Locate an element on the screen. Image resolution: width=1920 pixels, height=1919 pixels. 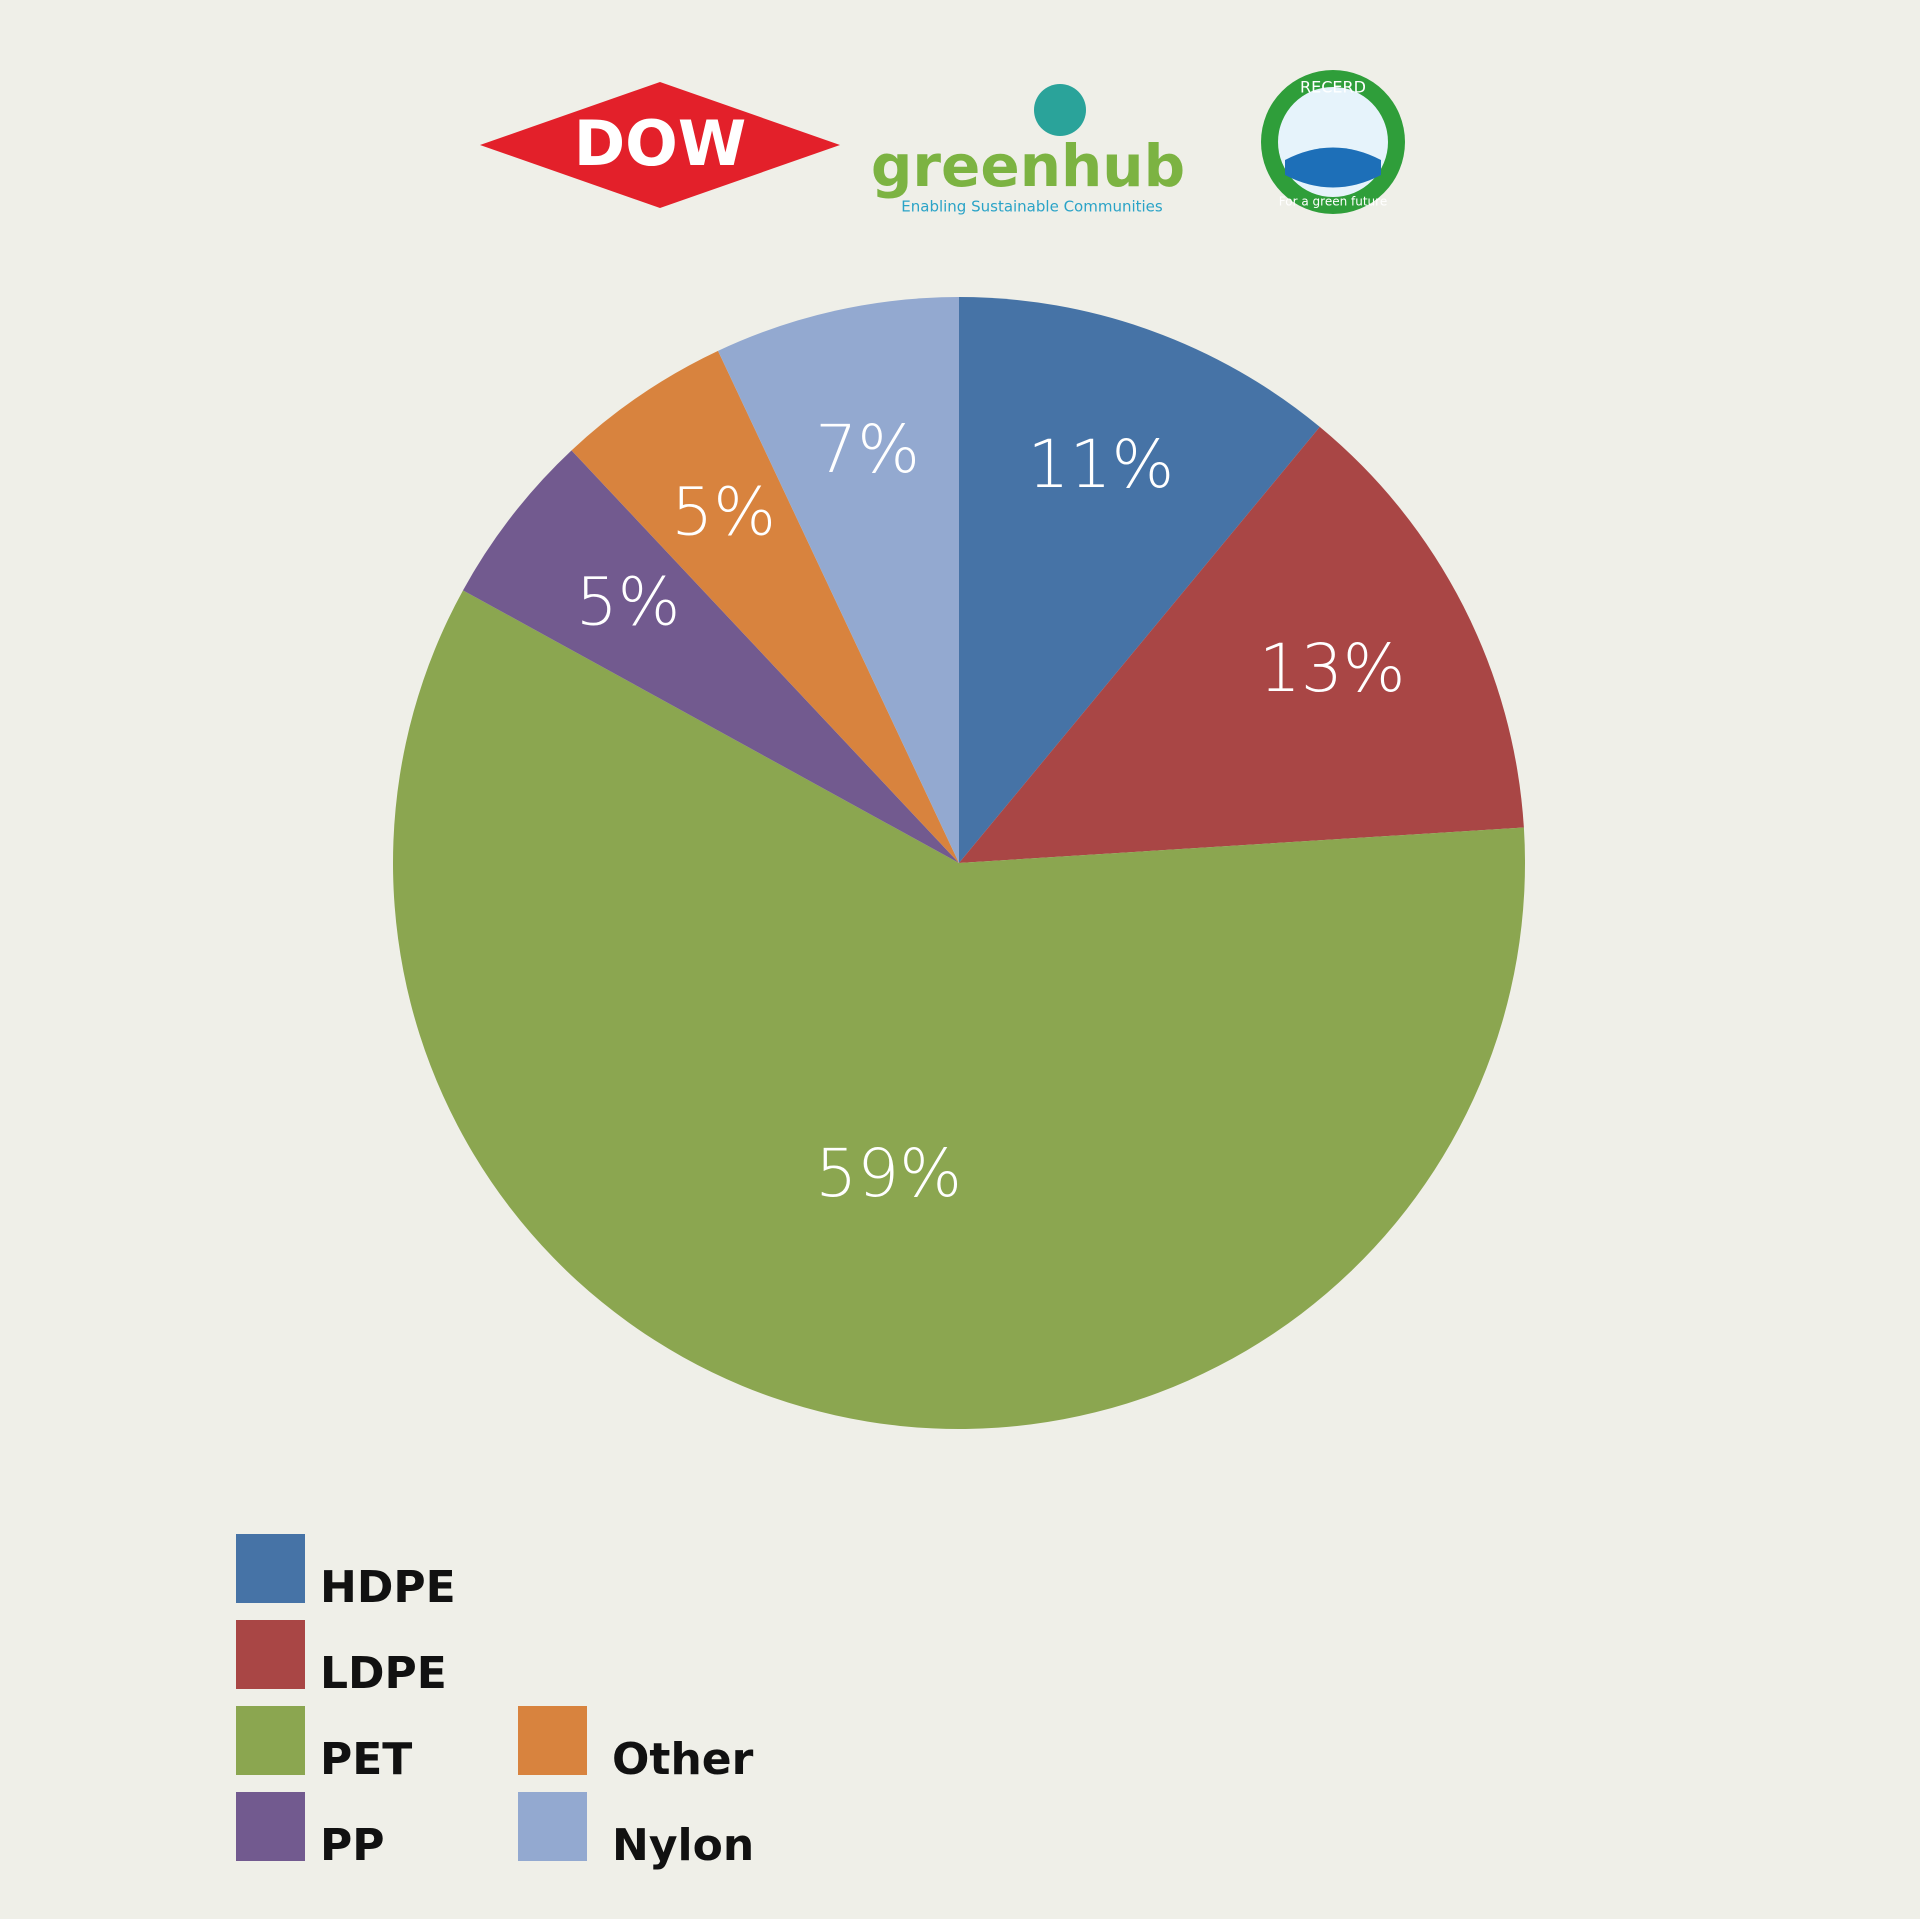
greenhub-text: greenhub is located at coordinates (1028, 166).